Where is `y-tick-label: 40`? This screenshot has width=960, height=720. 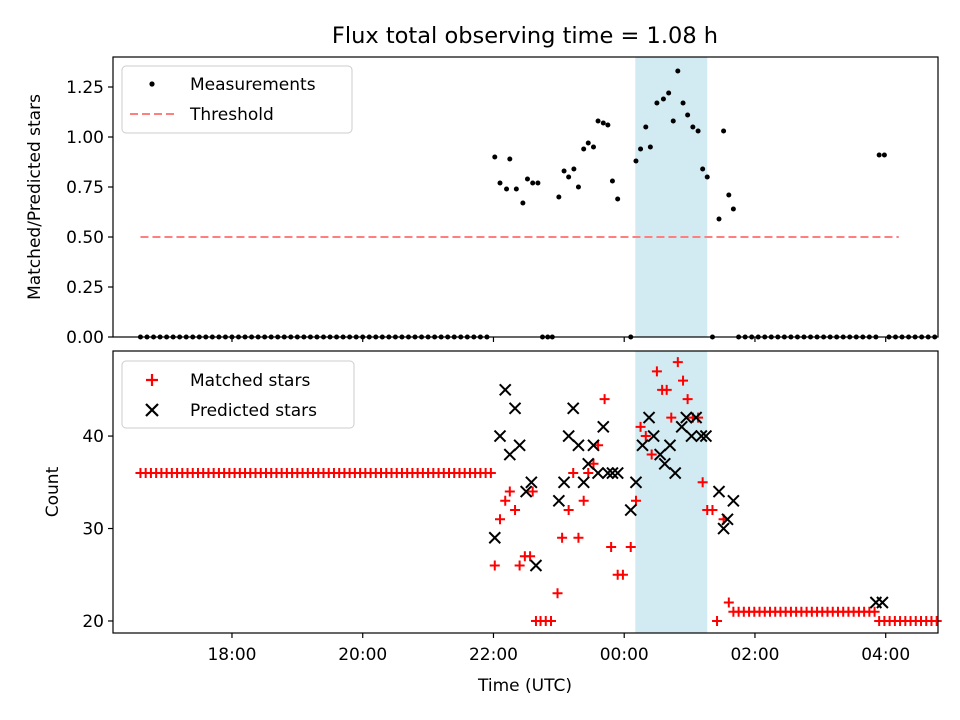 y-tick-label: 40 is located at coordinates (93, 437).